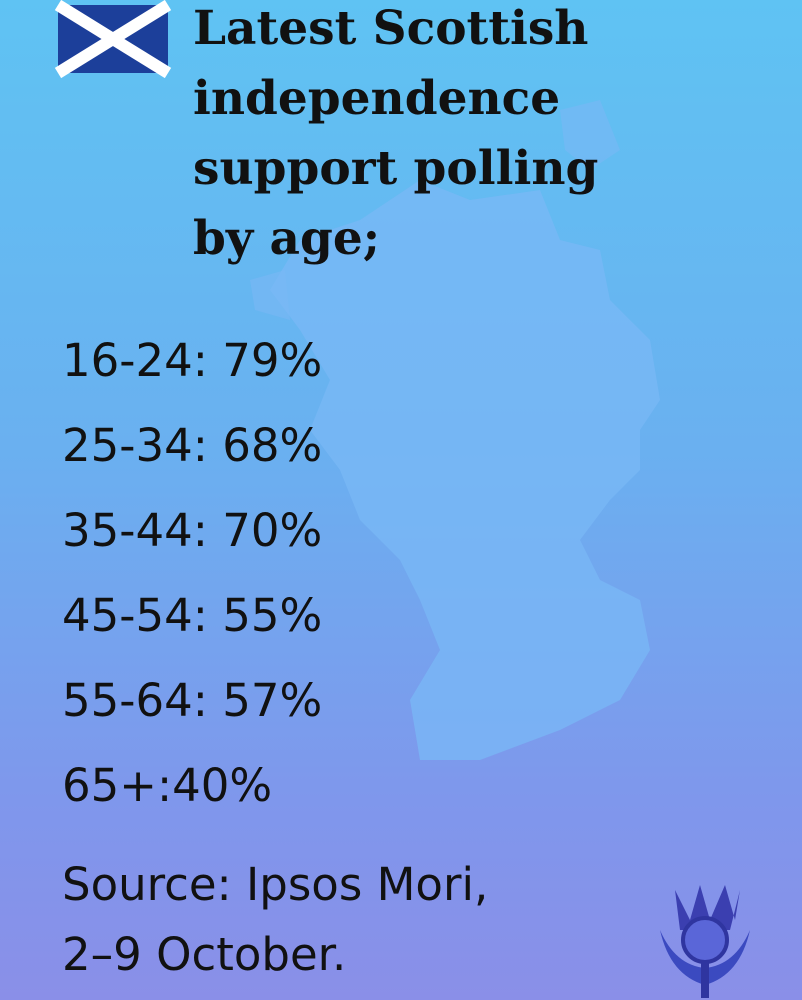 The height and width of the screenshot is (1000, 802). I want to click on title-line: independence, so click(377, 98).